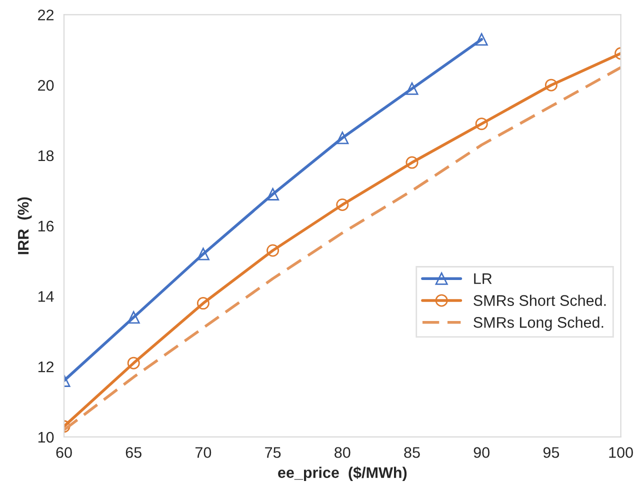 The height and width of the screenshot is (491, 640). Describe the element at coordinates (551, 452) in the screenshot. I see `x-tick-label: 95` at that location.